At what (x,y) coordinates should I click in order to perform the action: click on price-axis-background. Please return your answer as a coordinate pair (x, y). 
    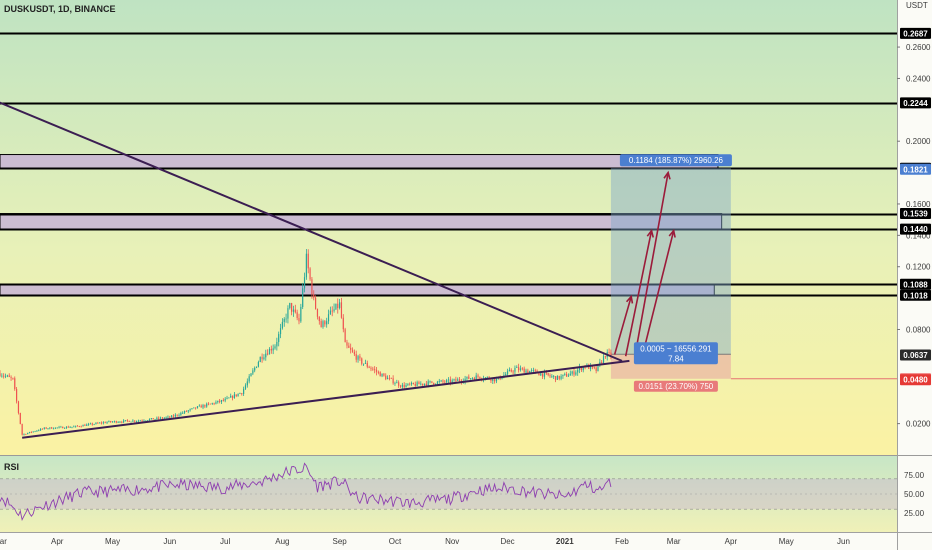
    Looking at the image, I should click on (914, 275).